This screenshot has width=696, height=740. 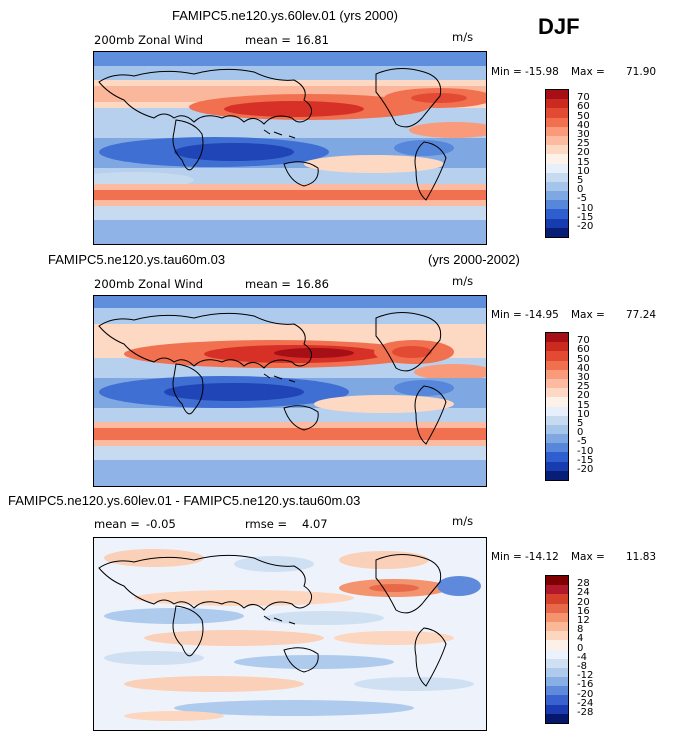 I want to click on panel1-field, so click(x=290, y=148).